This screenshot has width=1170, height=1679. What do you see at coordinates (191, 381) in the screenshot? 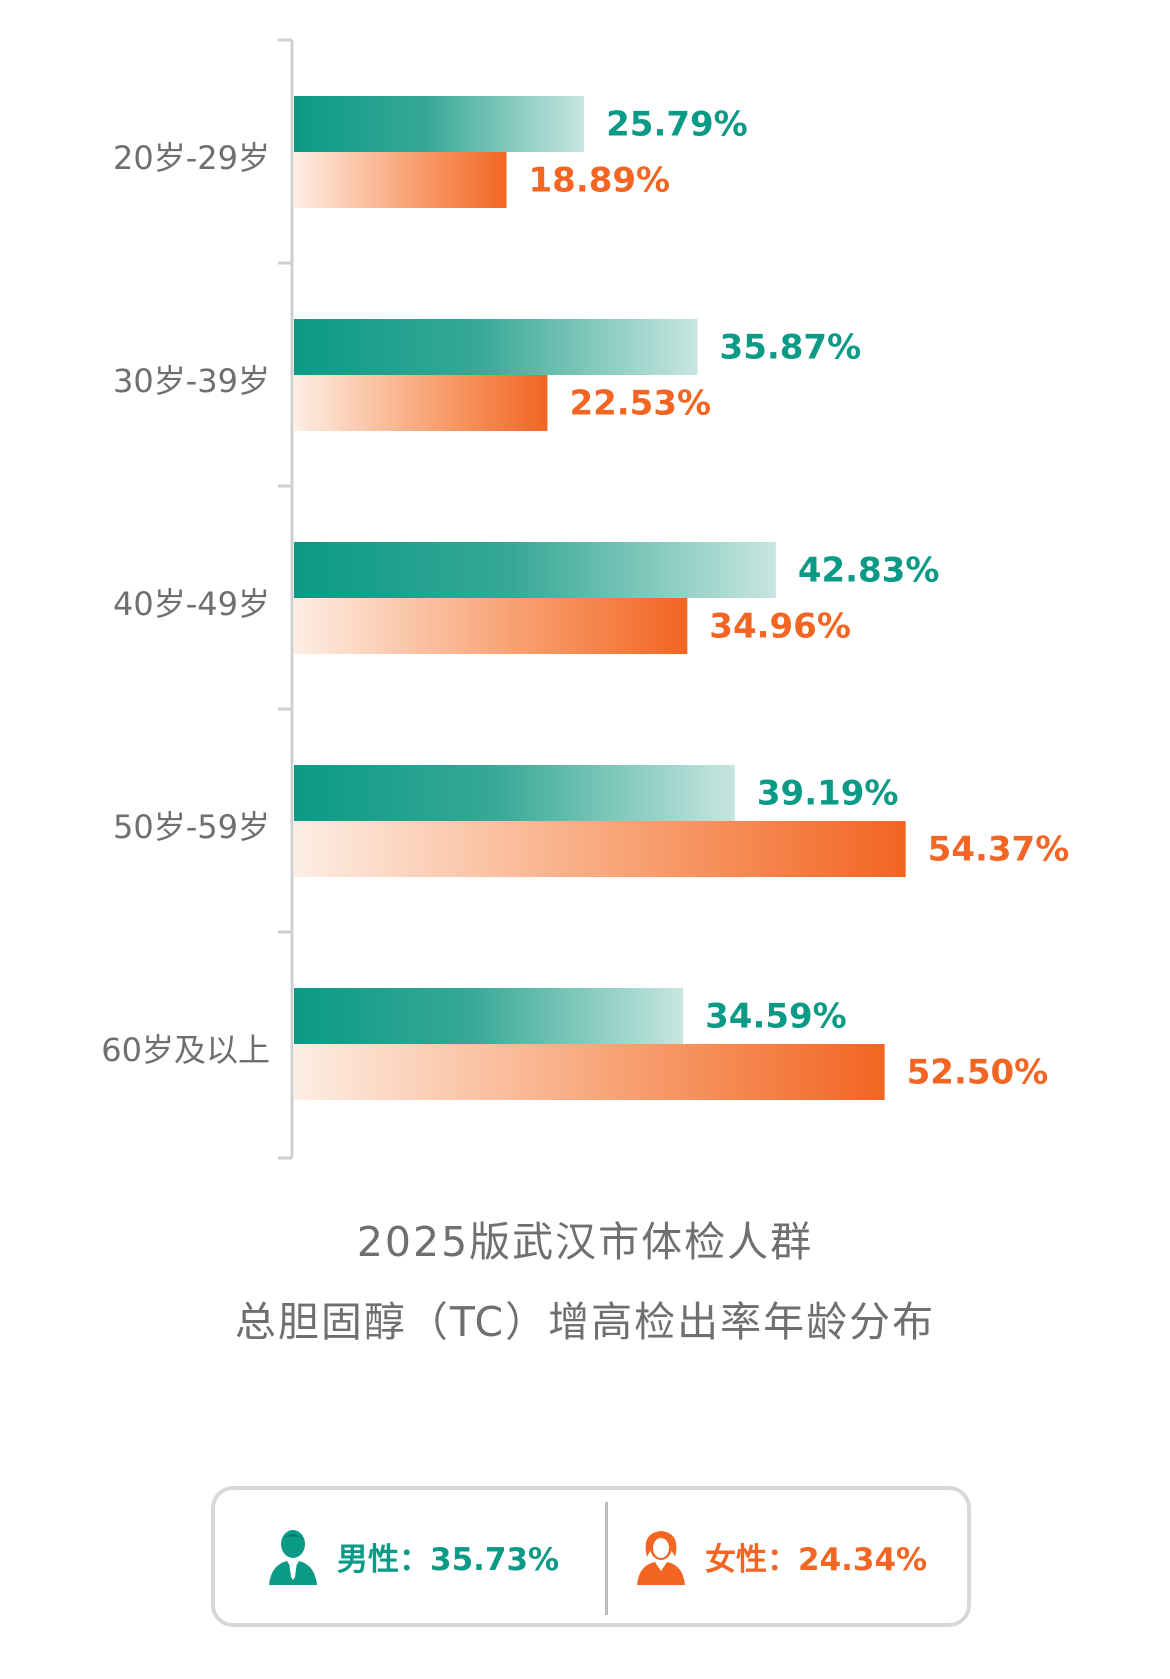
I see `y-tick-label: 30岁-39岁` at bounding box center [191, 381].